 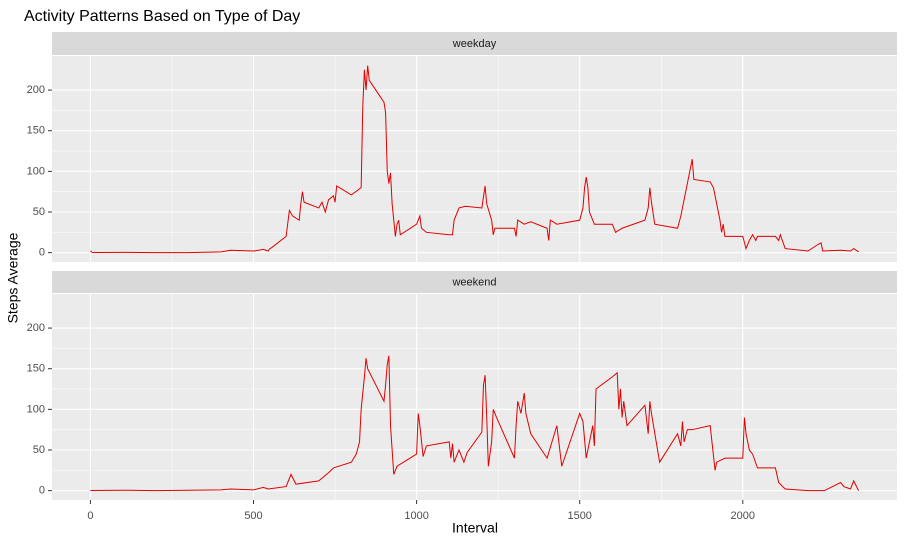 I want to click on x-tick-label: 1500, so click(x=579, y=516).